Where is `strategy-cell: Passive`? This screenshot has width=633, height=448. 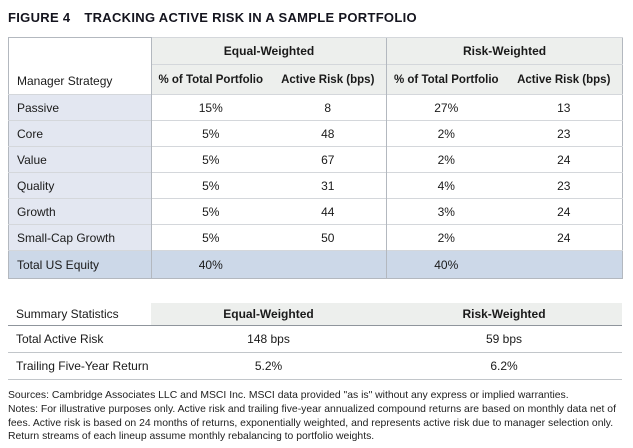 strategy-cell: Passive is located at coordinates (80, 107).